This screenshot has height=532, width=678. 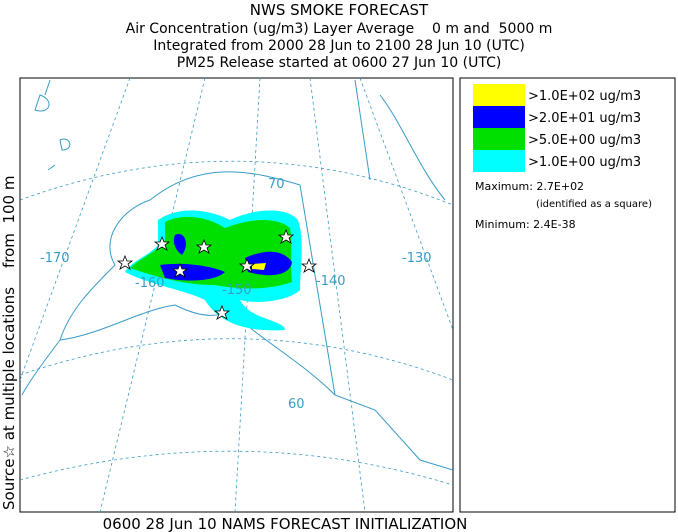 I want to click on longitude-label: -170, so click(x=55, y=258).